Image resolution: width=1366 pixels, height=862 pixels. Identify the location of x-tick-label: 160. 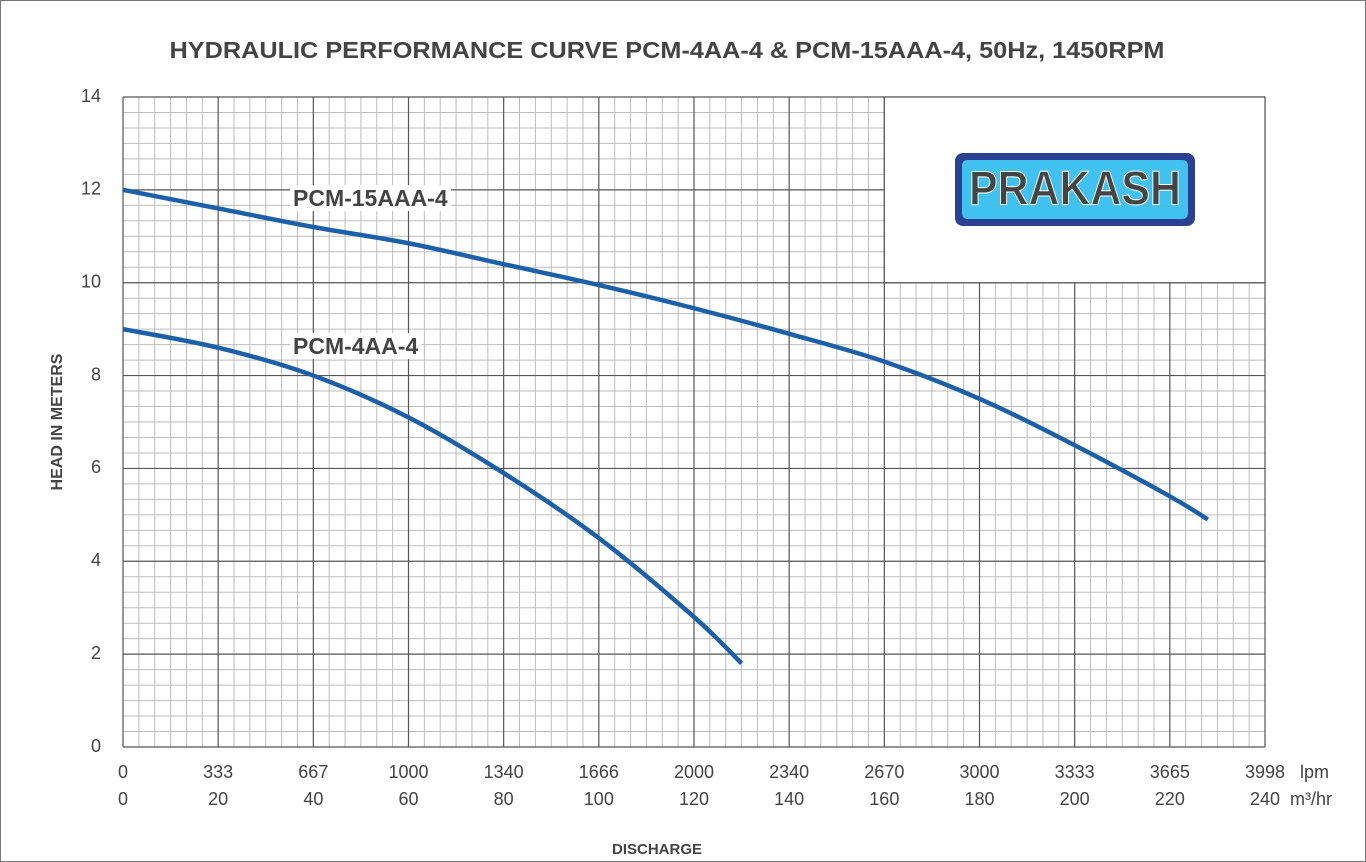
(884, 799).